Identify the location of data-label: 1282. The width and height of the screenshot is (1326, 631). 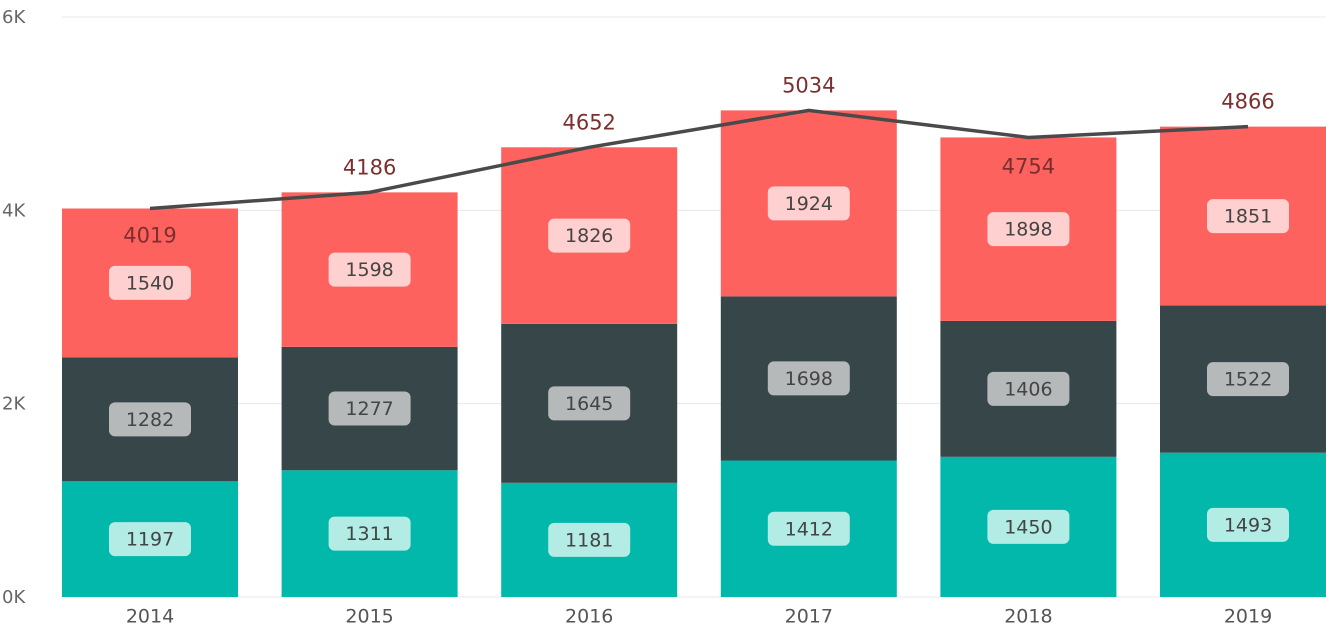
(150, 420).